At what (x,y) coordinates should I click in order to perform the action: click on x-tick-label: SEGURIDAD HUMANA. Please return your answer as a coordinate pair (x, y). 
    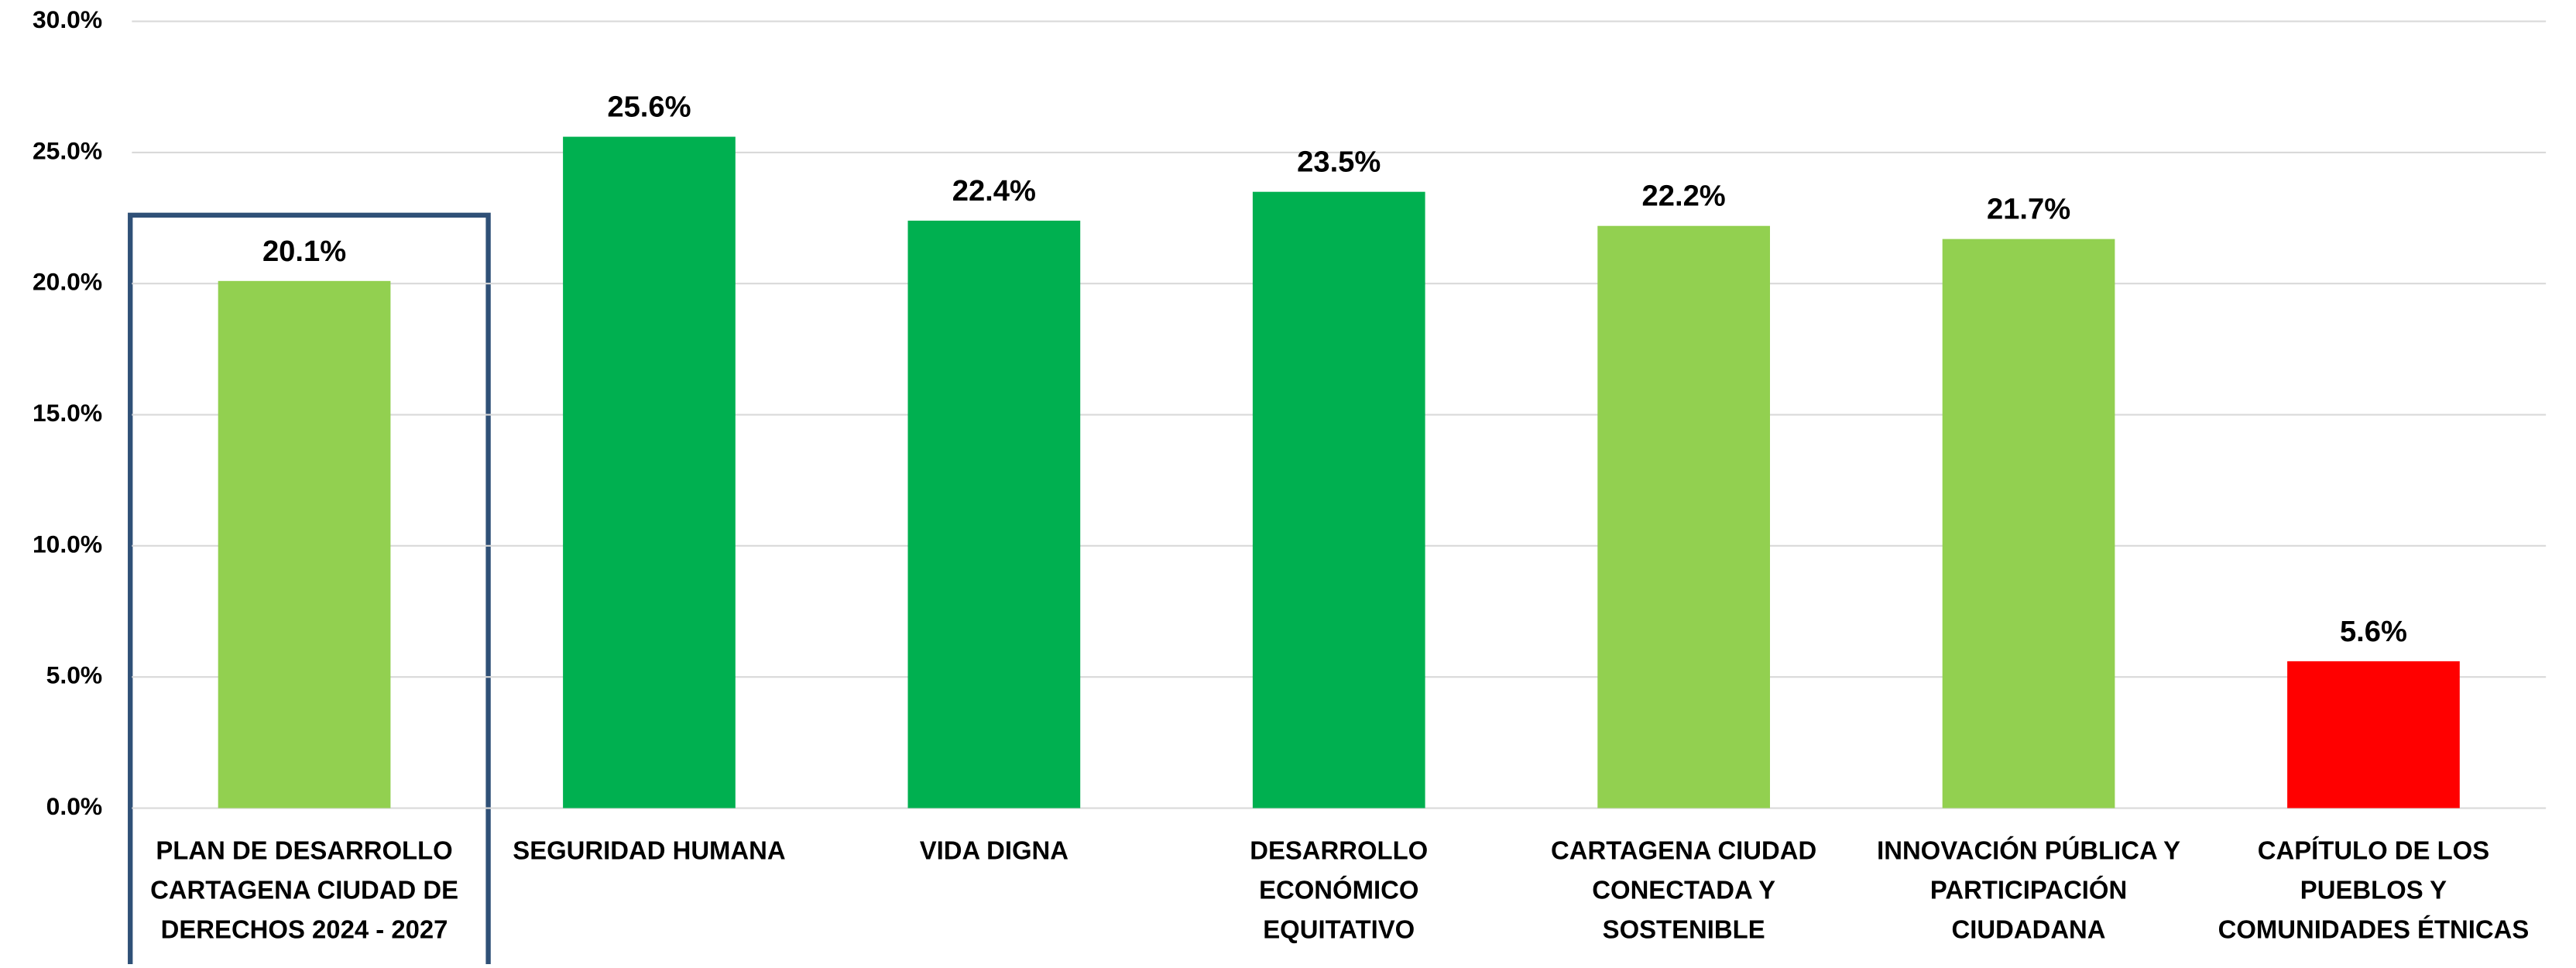
    Looking at the image, I should click on (649, 850).